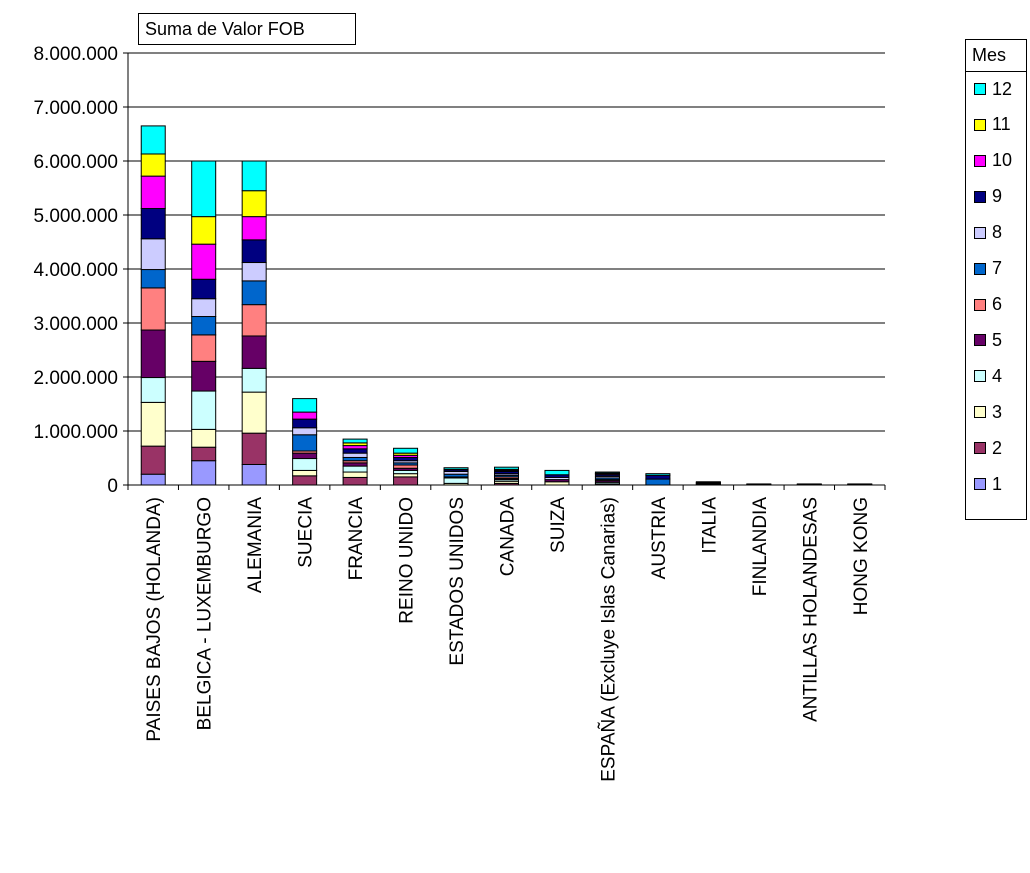 Image resolution: width=1030 pixels, height=873 pixels. Describe the element at coordinates (75, 108) in the screenshot. I see `y-tick-label: 7.000.000` at that location.